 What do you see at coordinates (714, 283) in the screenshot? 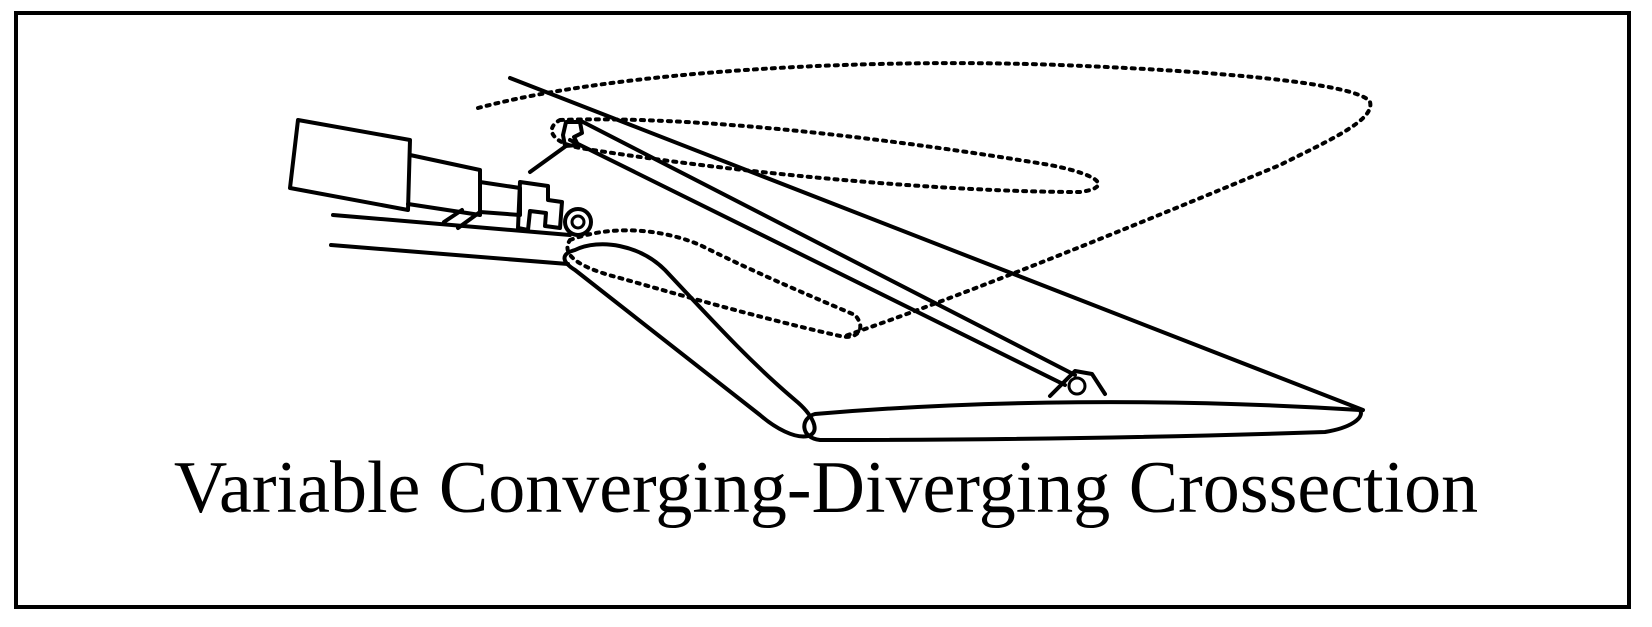
I see `lower-flap-alt-outline` at bounding box center [714, 283].